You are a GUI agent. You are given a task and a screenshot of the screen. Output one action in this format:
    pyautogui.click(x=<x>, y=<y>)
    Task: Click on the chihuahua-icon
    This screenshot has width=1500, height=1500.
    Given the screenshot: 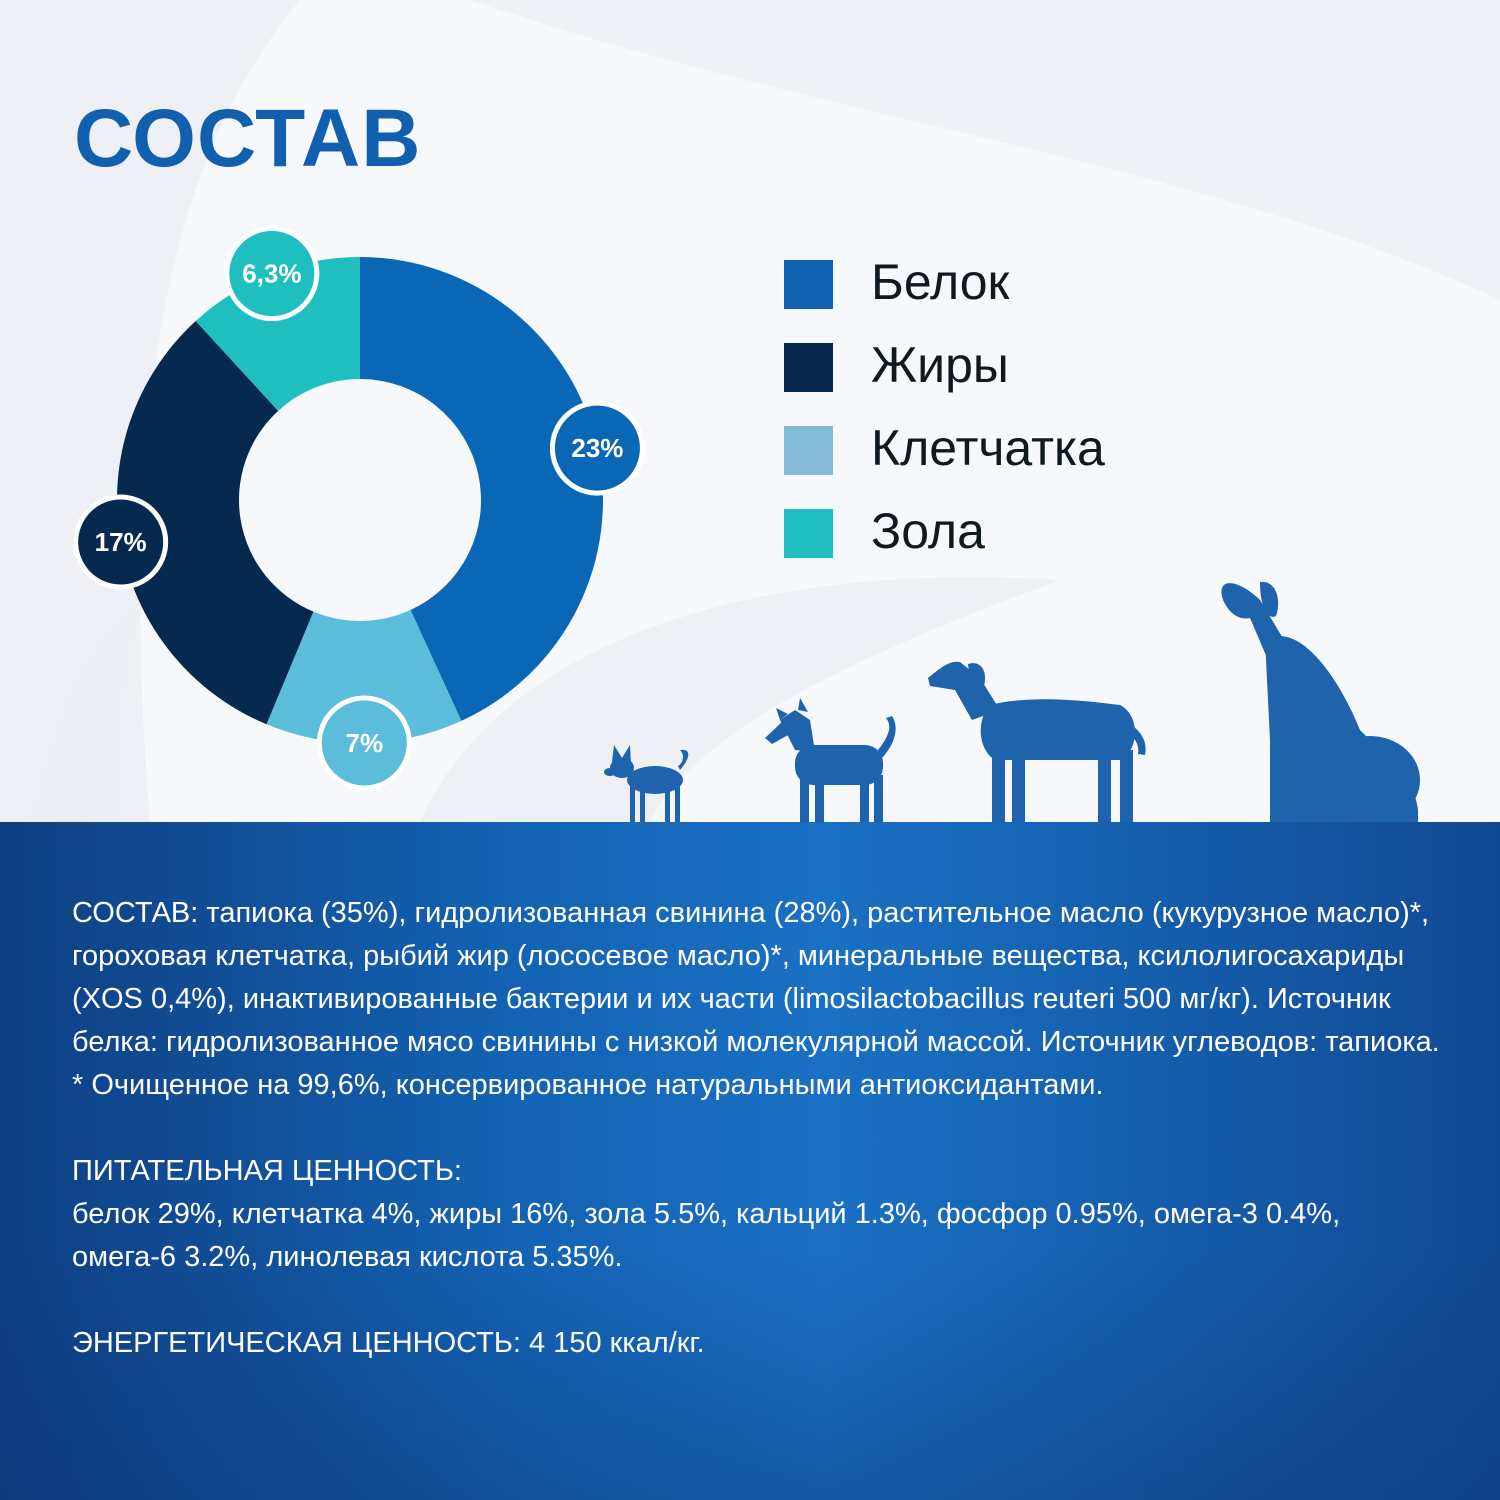 What is the action you would take?
    pyautogui.click(x=646, y=783)
    